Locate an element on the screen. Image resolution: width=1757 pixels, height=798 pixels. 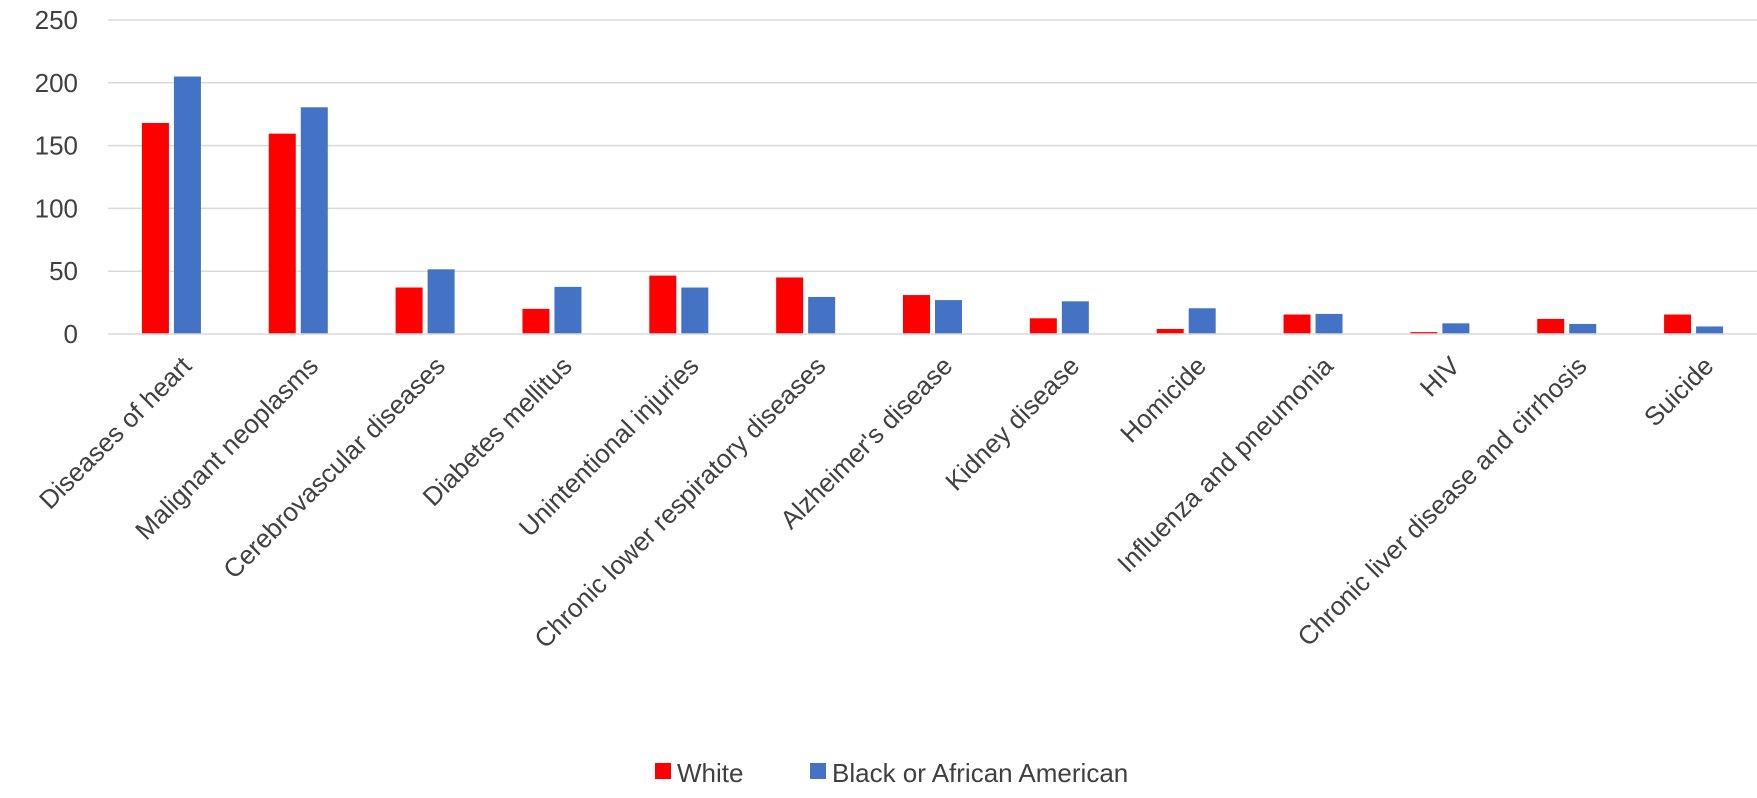
y-tick-label: 50 is located at coordinates (63, 271).